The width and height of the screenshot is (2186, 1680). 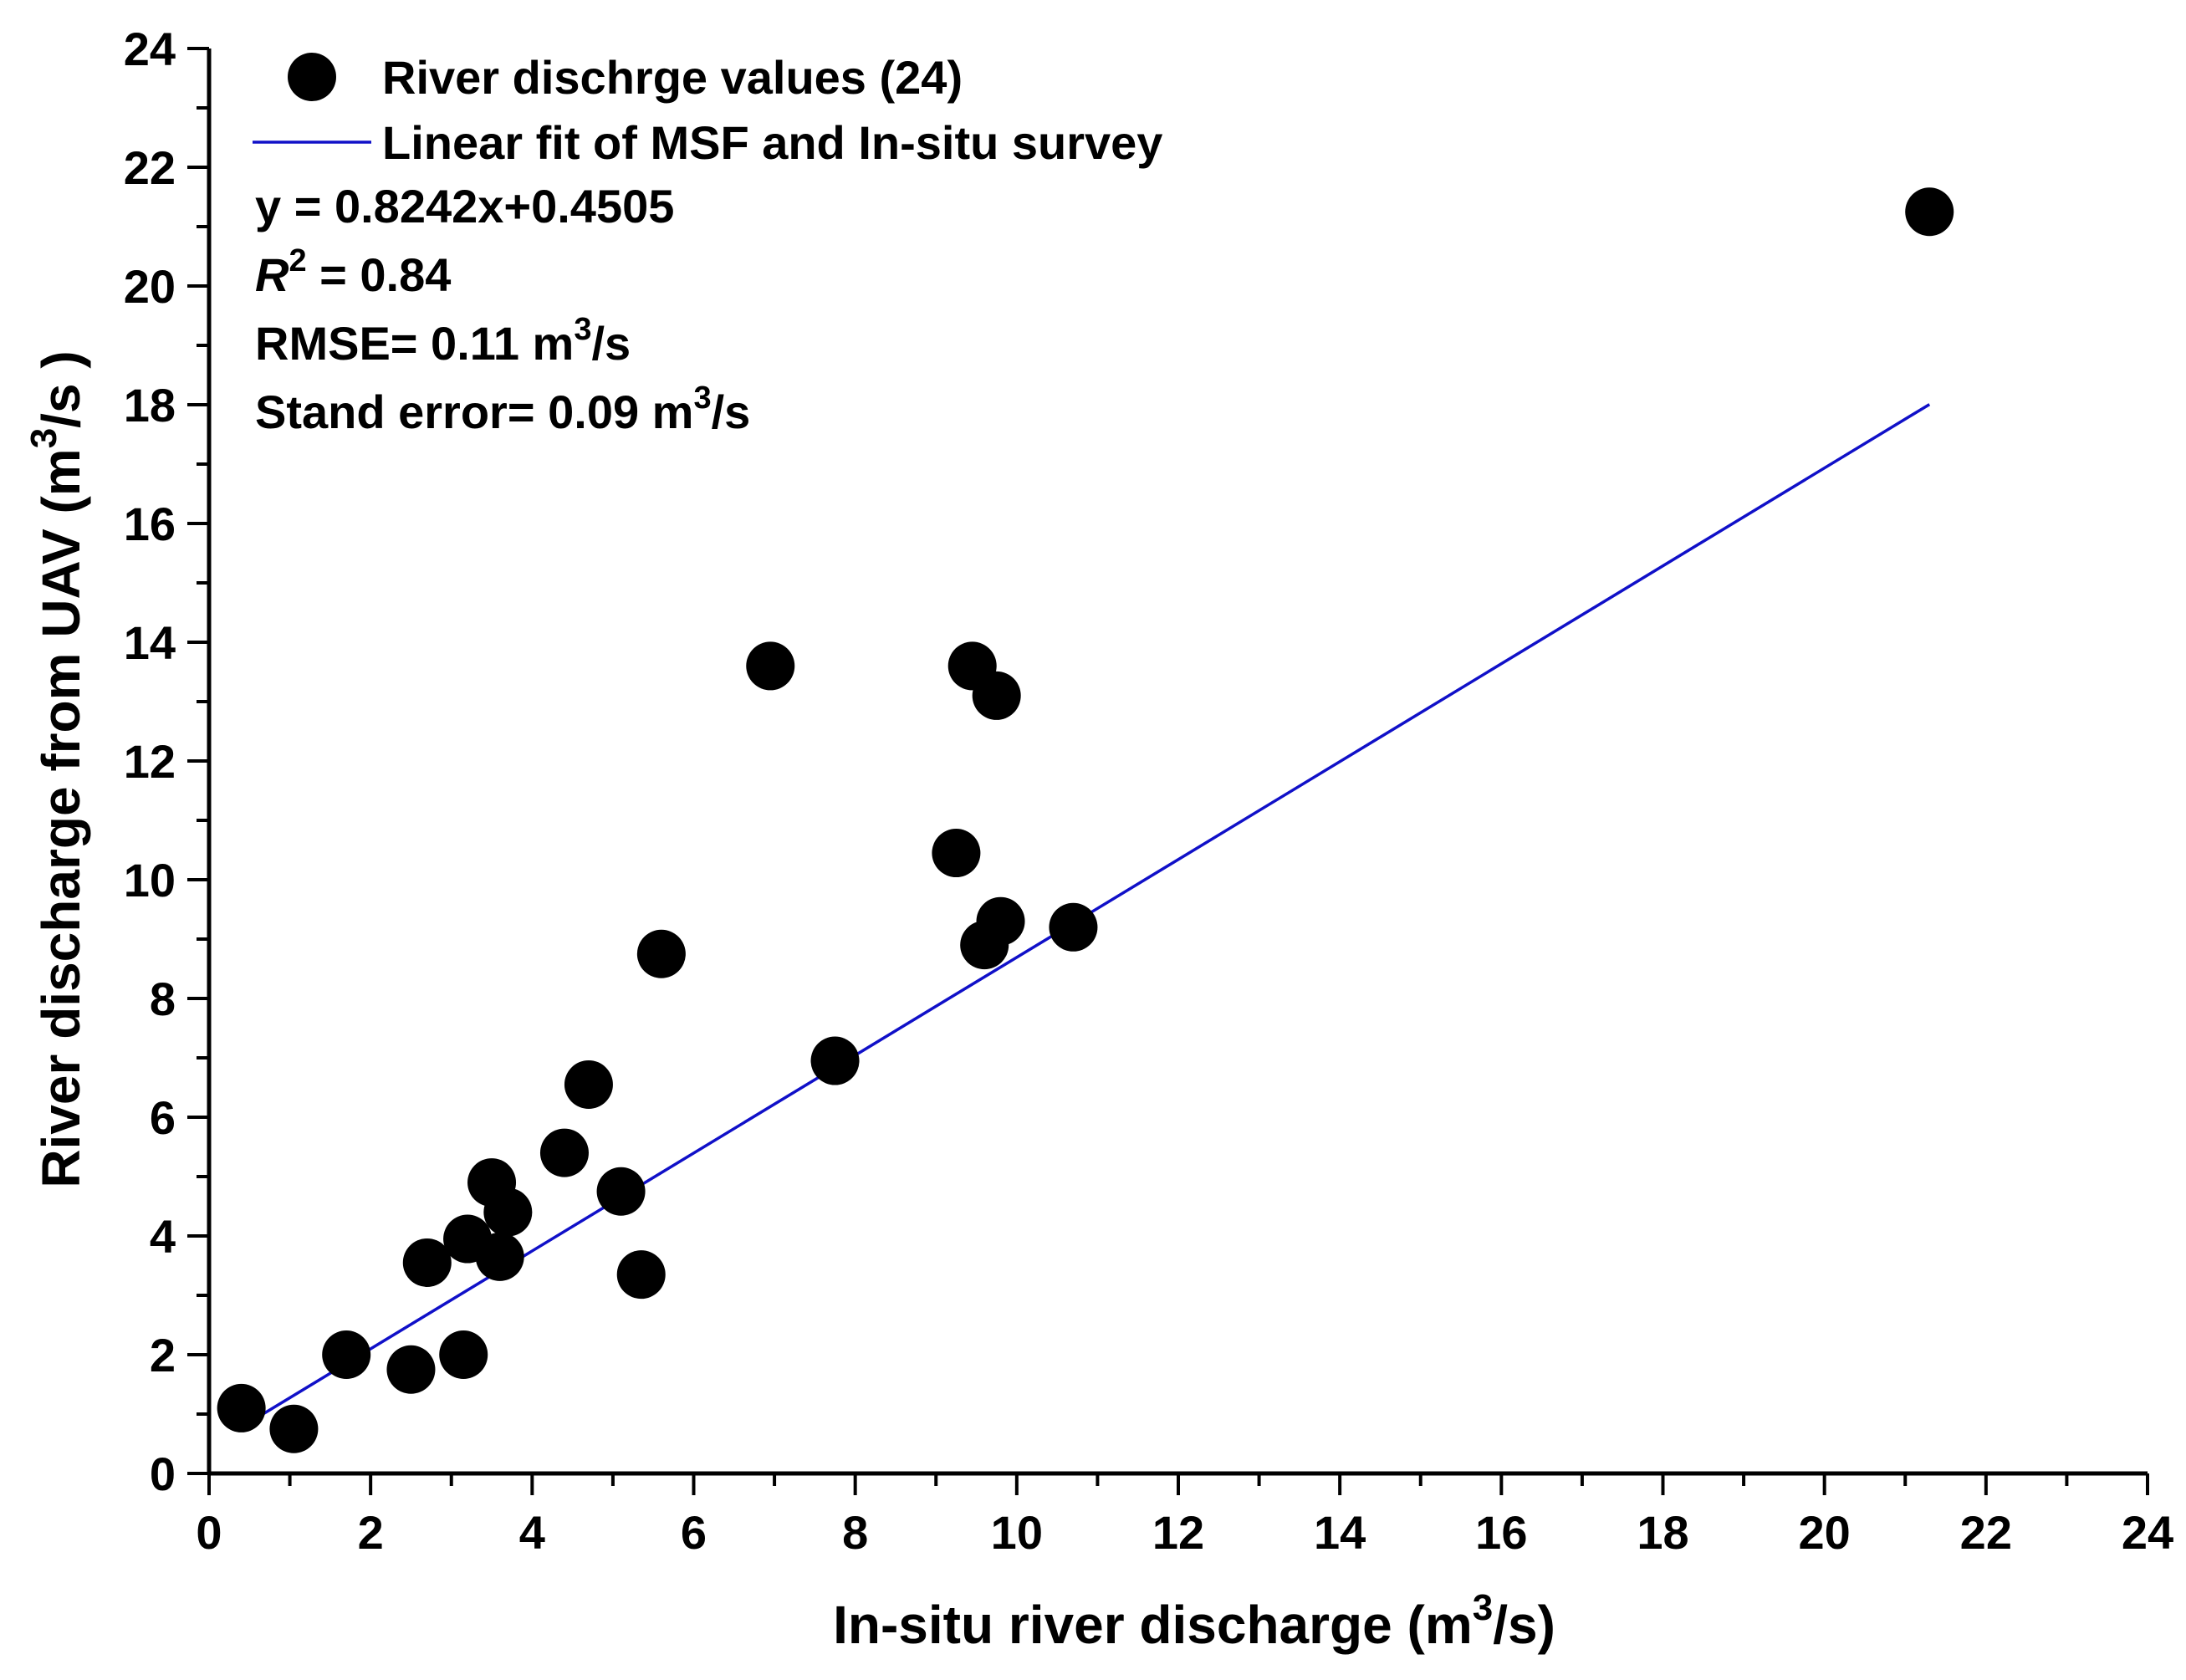 I want to click on x-tick-label: 18, so click(x=1662, y=1532).